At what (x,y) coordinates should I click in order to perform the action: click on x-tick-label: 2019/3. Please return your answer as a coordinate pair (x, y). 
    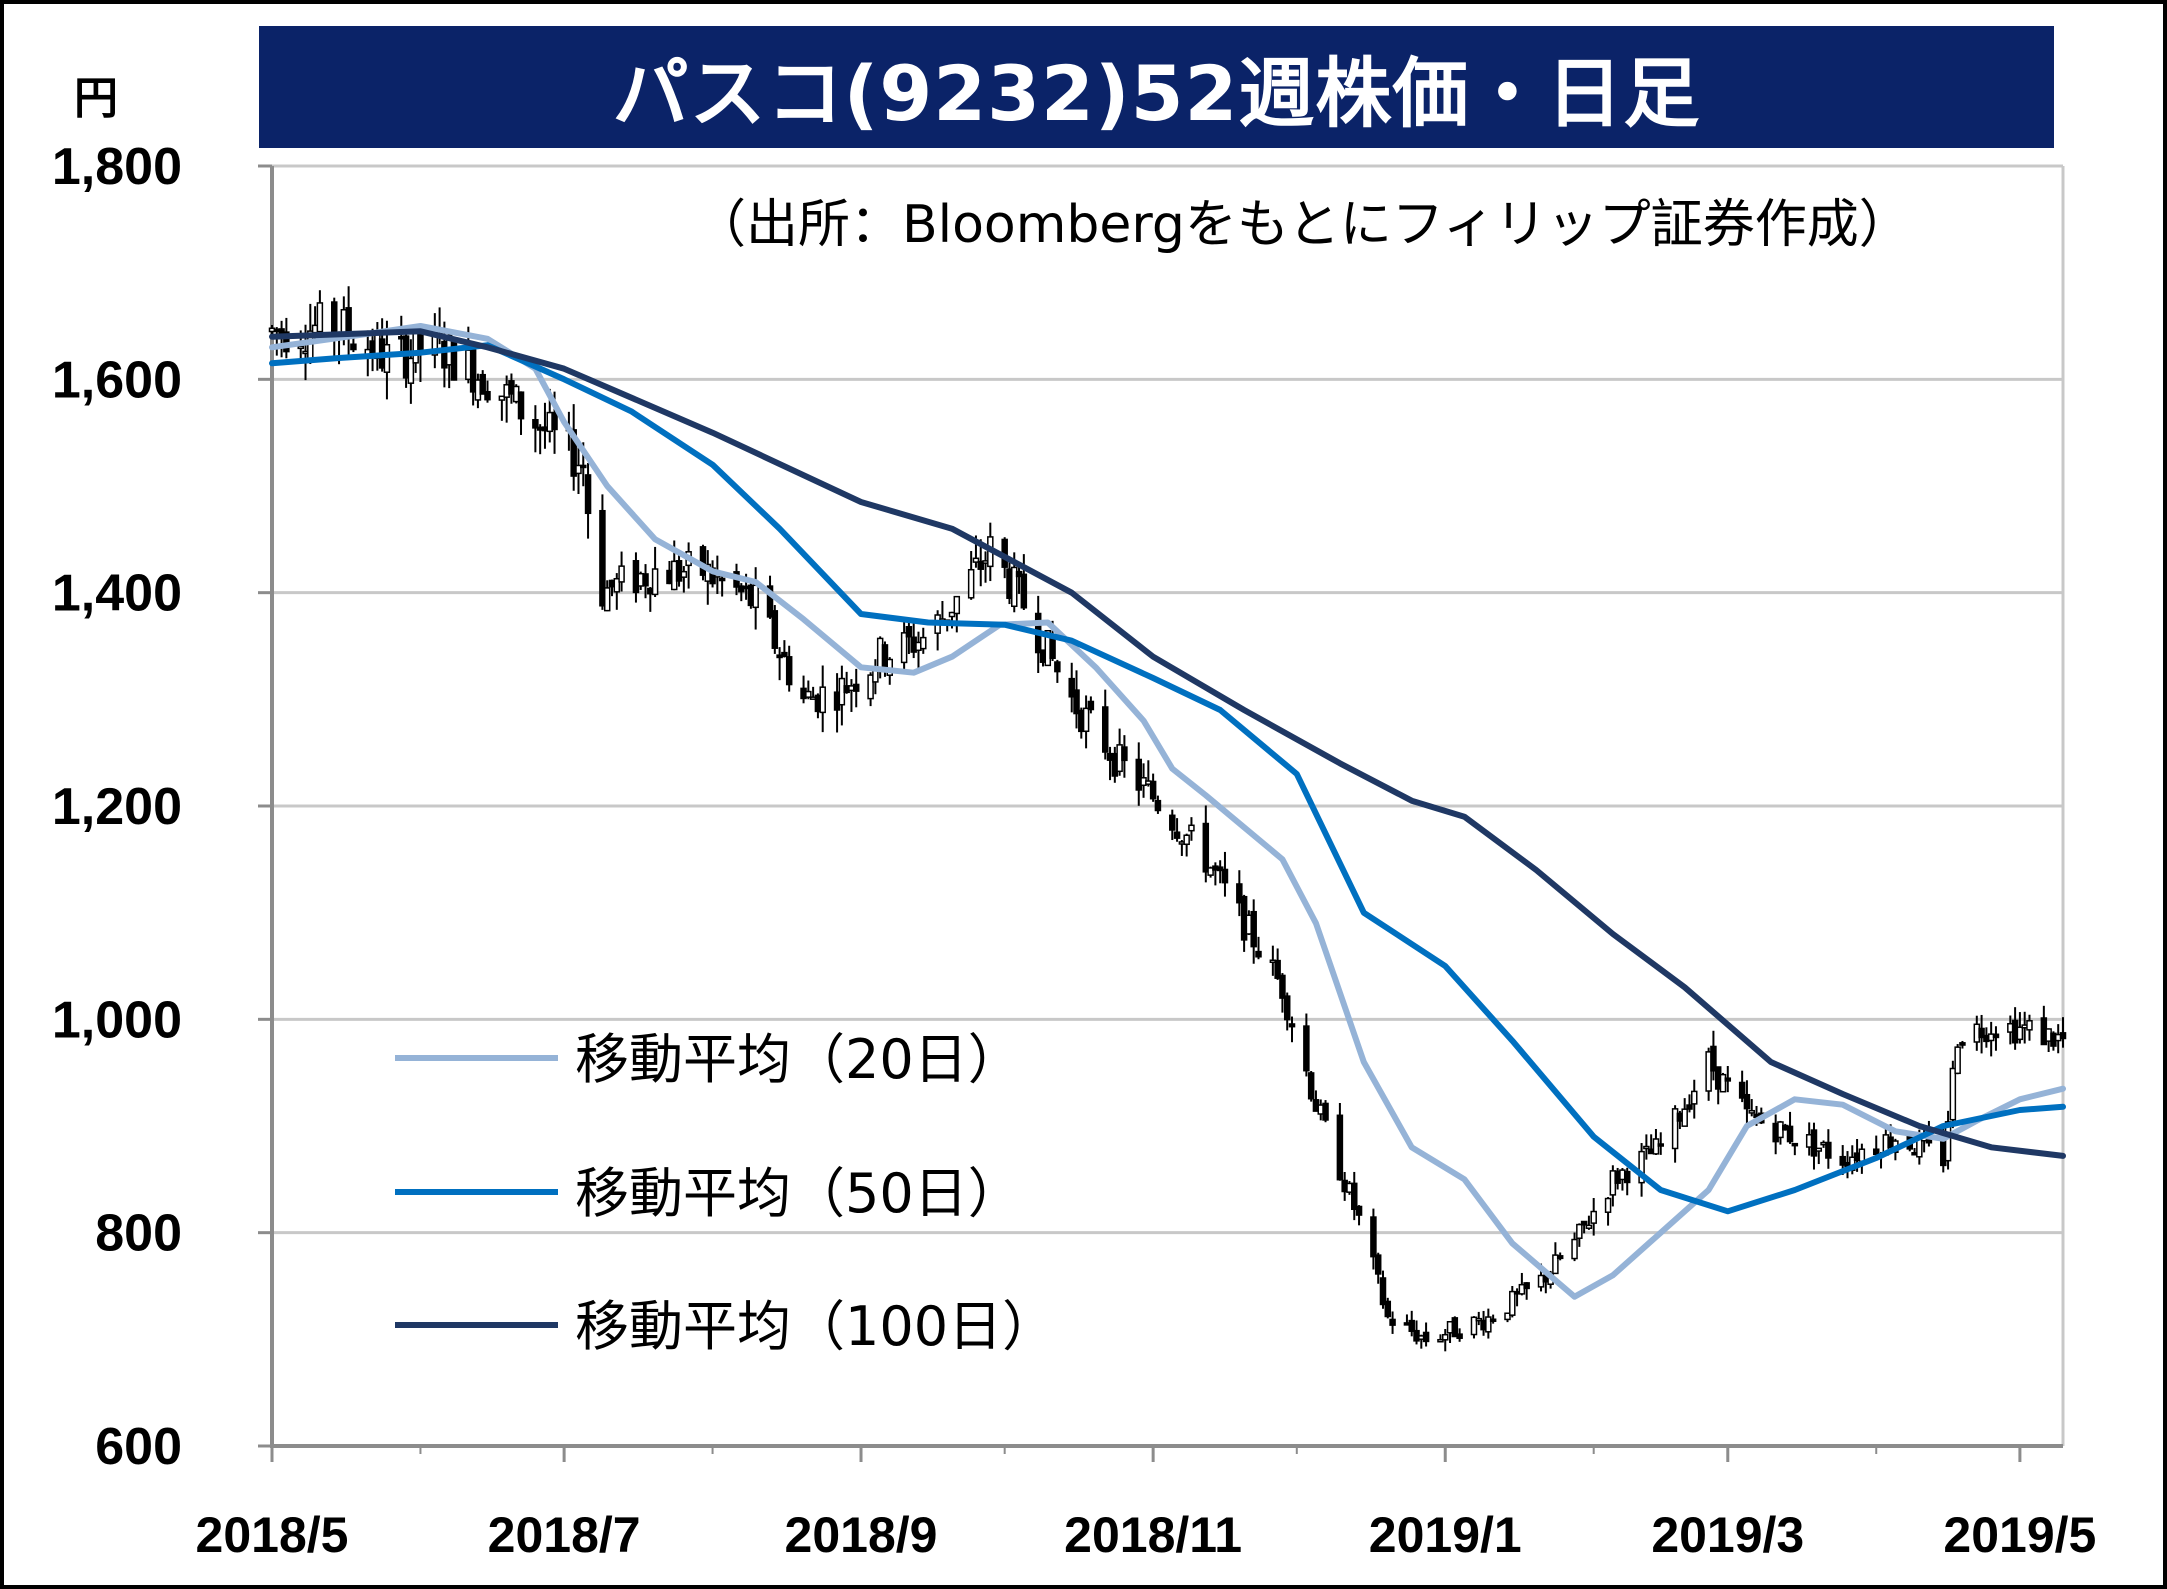
    Looking at the image, I should click on (1727, 1535).